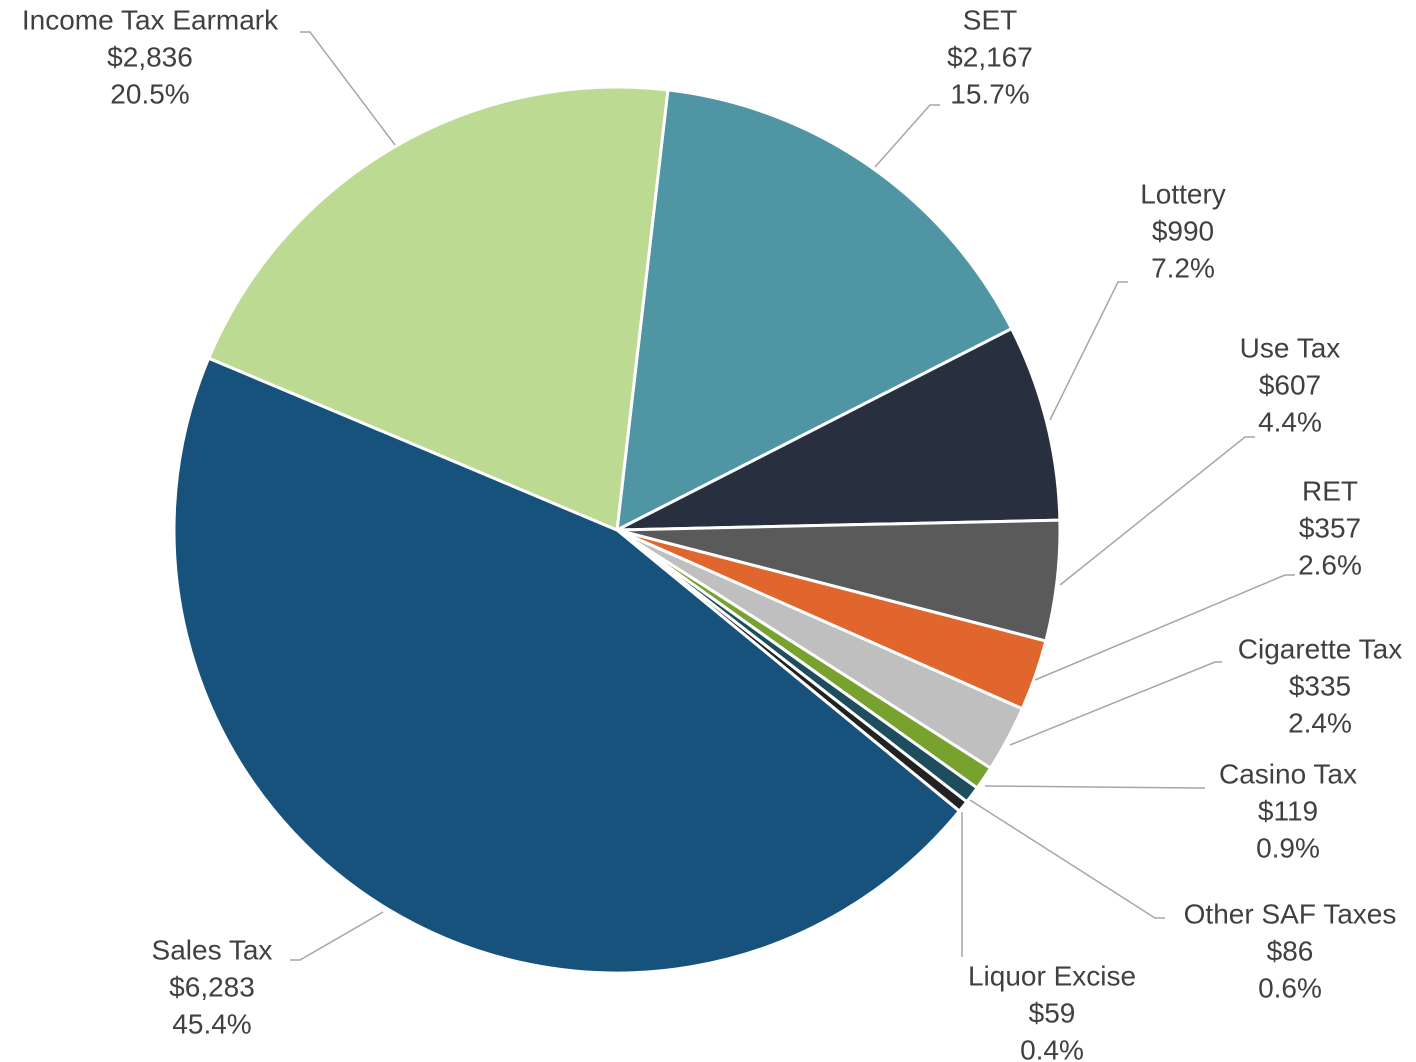 This screenshot has height=1062, width=1416. What do you see at coordinates (212, 986) in the screenshot?
I see `value-label: $6,283` at bounding box center [212, 986].